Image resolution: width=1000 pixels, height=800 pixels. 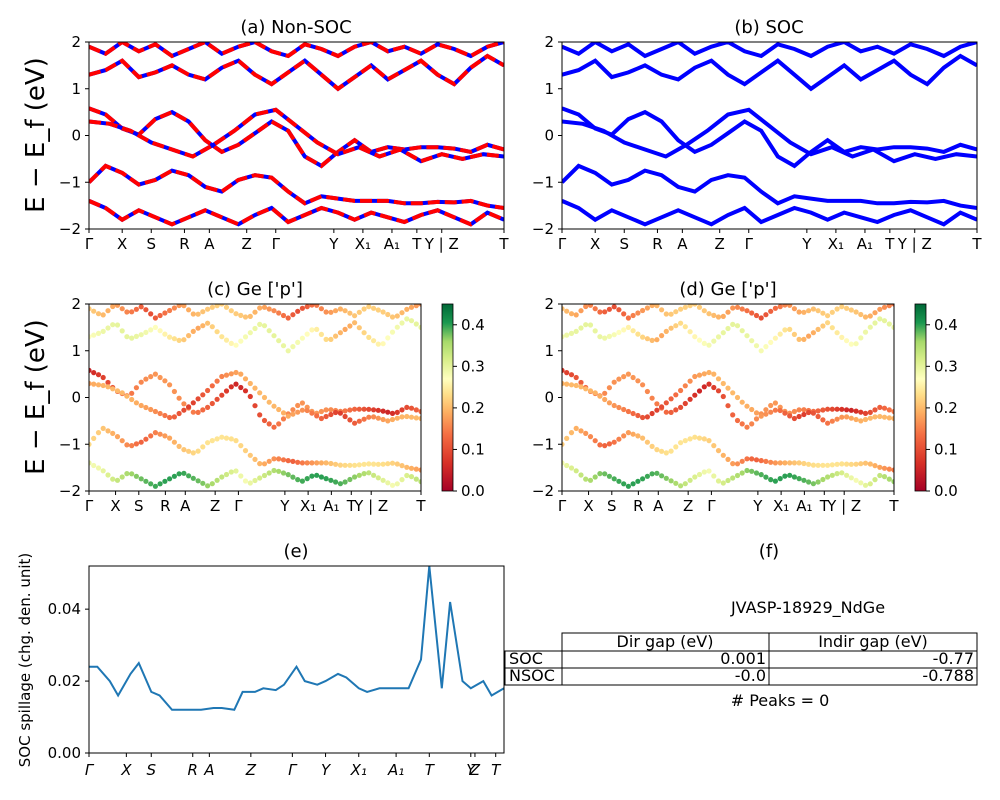 I want to click on x-tick-label: Y, so click(x=757, y=506).